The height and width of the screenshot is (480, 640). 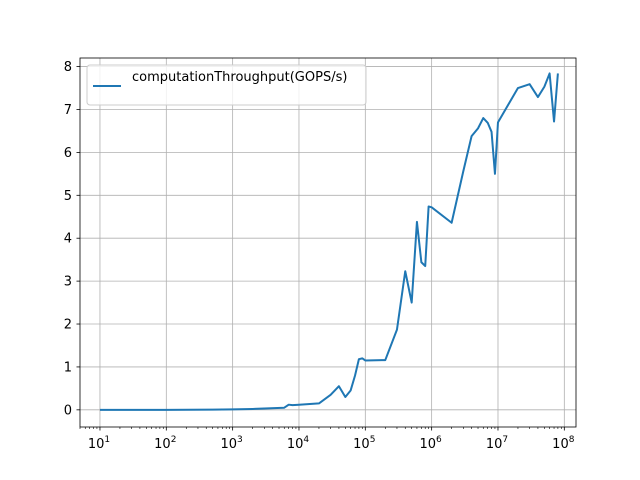 What do you see at coordinates (572, 440) in the screenshot?
I see `x-tick-label-exponent: 8` at bounding box center [572, 440].